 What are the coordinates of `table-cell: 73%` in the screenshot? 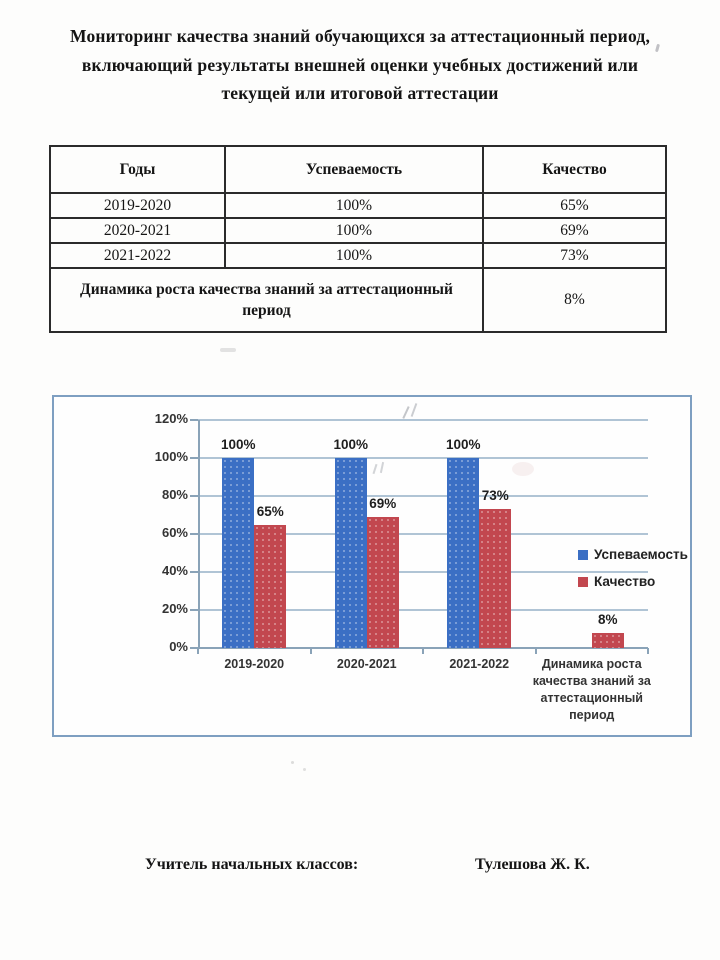 It's located at (574, 255).